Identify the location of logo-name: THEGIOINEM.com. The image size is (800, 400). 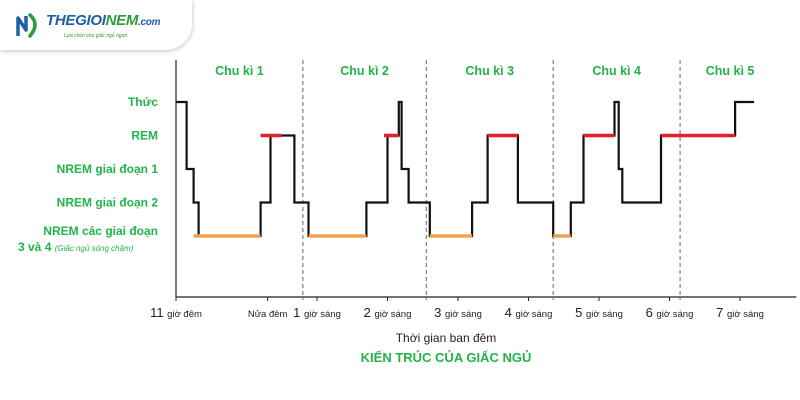
(103, 20).